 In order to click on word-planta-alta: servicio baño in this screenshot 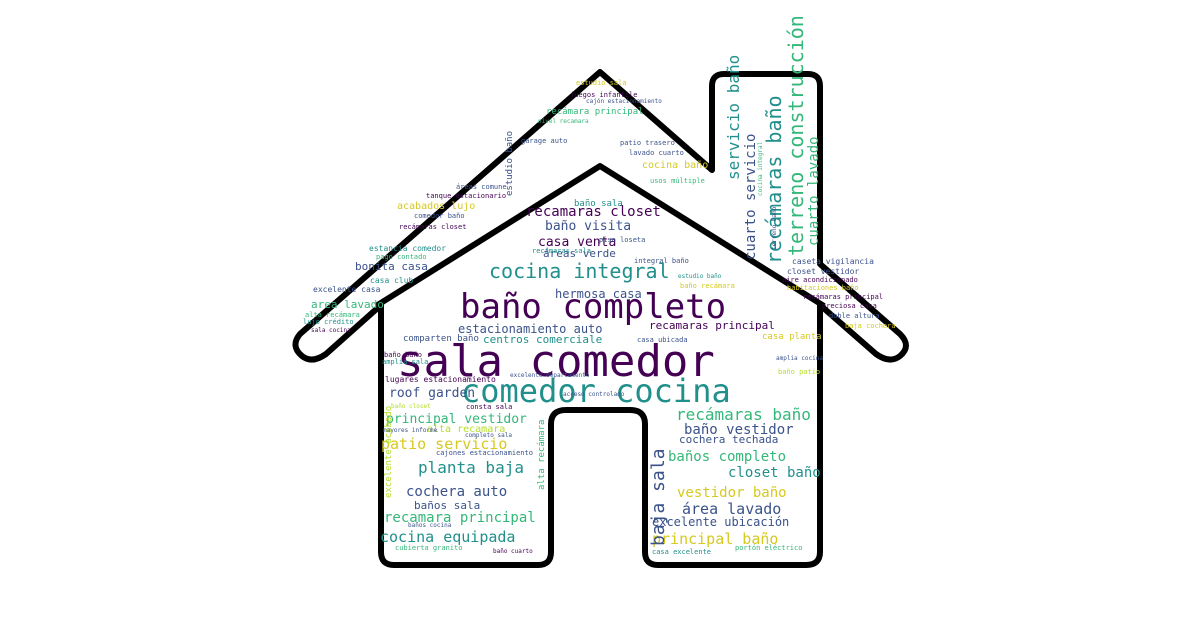, I will do `click(733, 117)`.